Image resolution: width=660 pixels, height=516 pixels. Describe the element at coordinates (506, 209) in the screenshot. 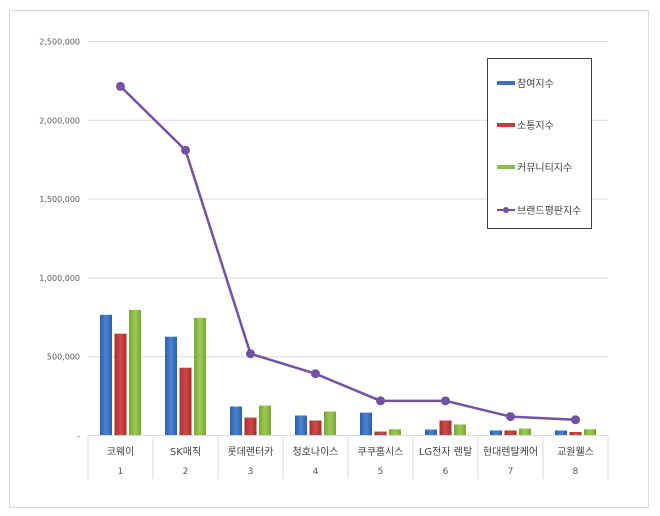

I see `legend-line-marker-icon` at that location.